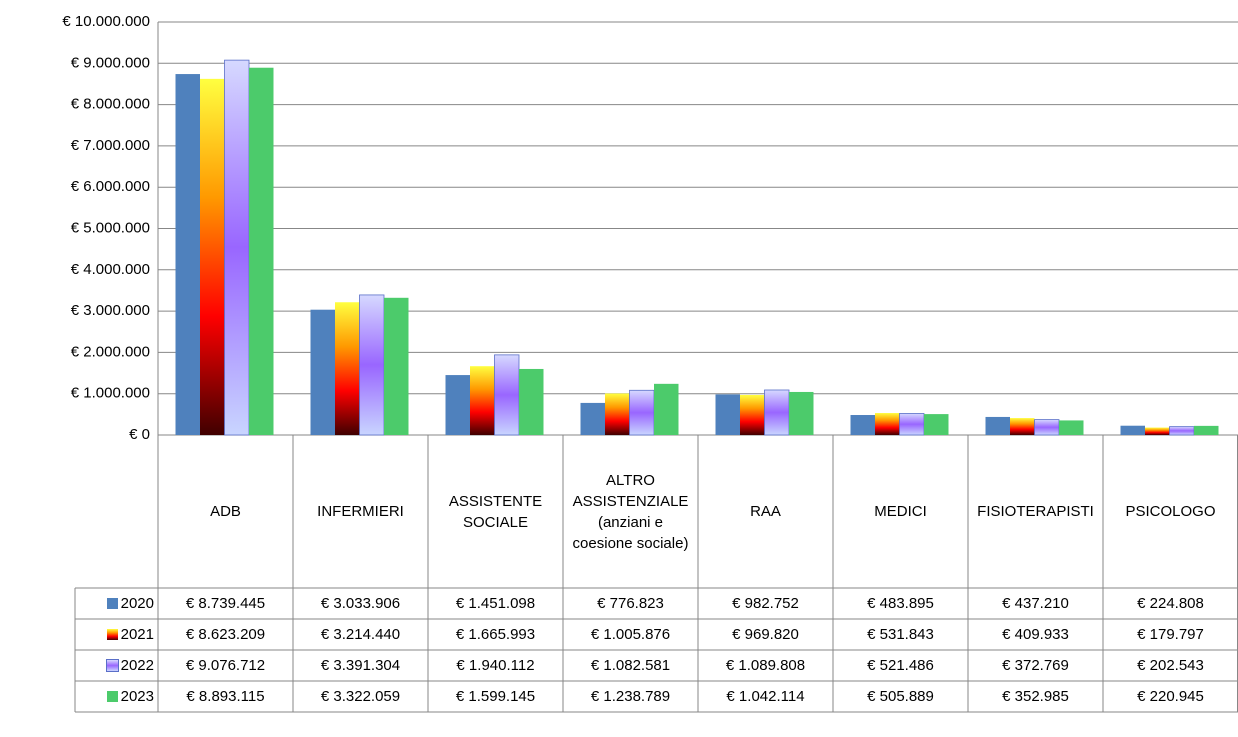 The width and height of the screenshot is (1238, 737). What do you see at coordinates (900, 665) in the screenshot?
I see `table-value: € 521.486` at bounding box center [900, 665].